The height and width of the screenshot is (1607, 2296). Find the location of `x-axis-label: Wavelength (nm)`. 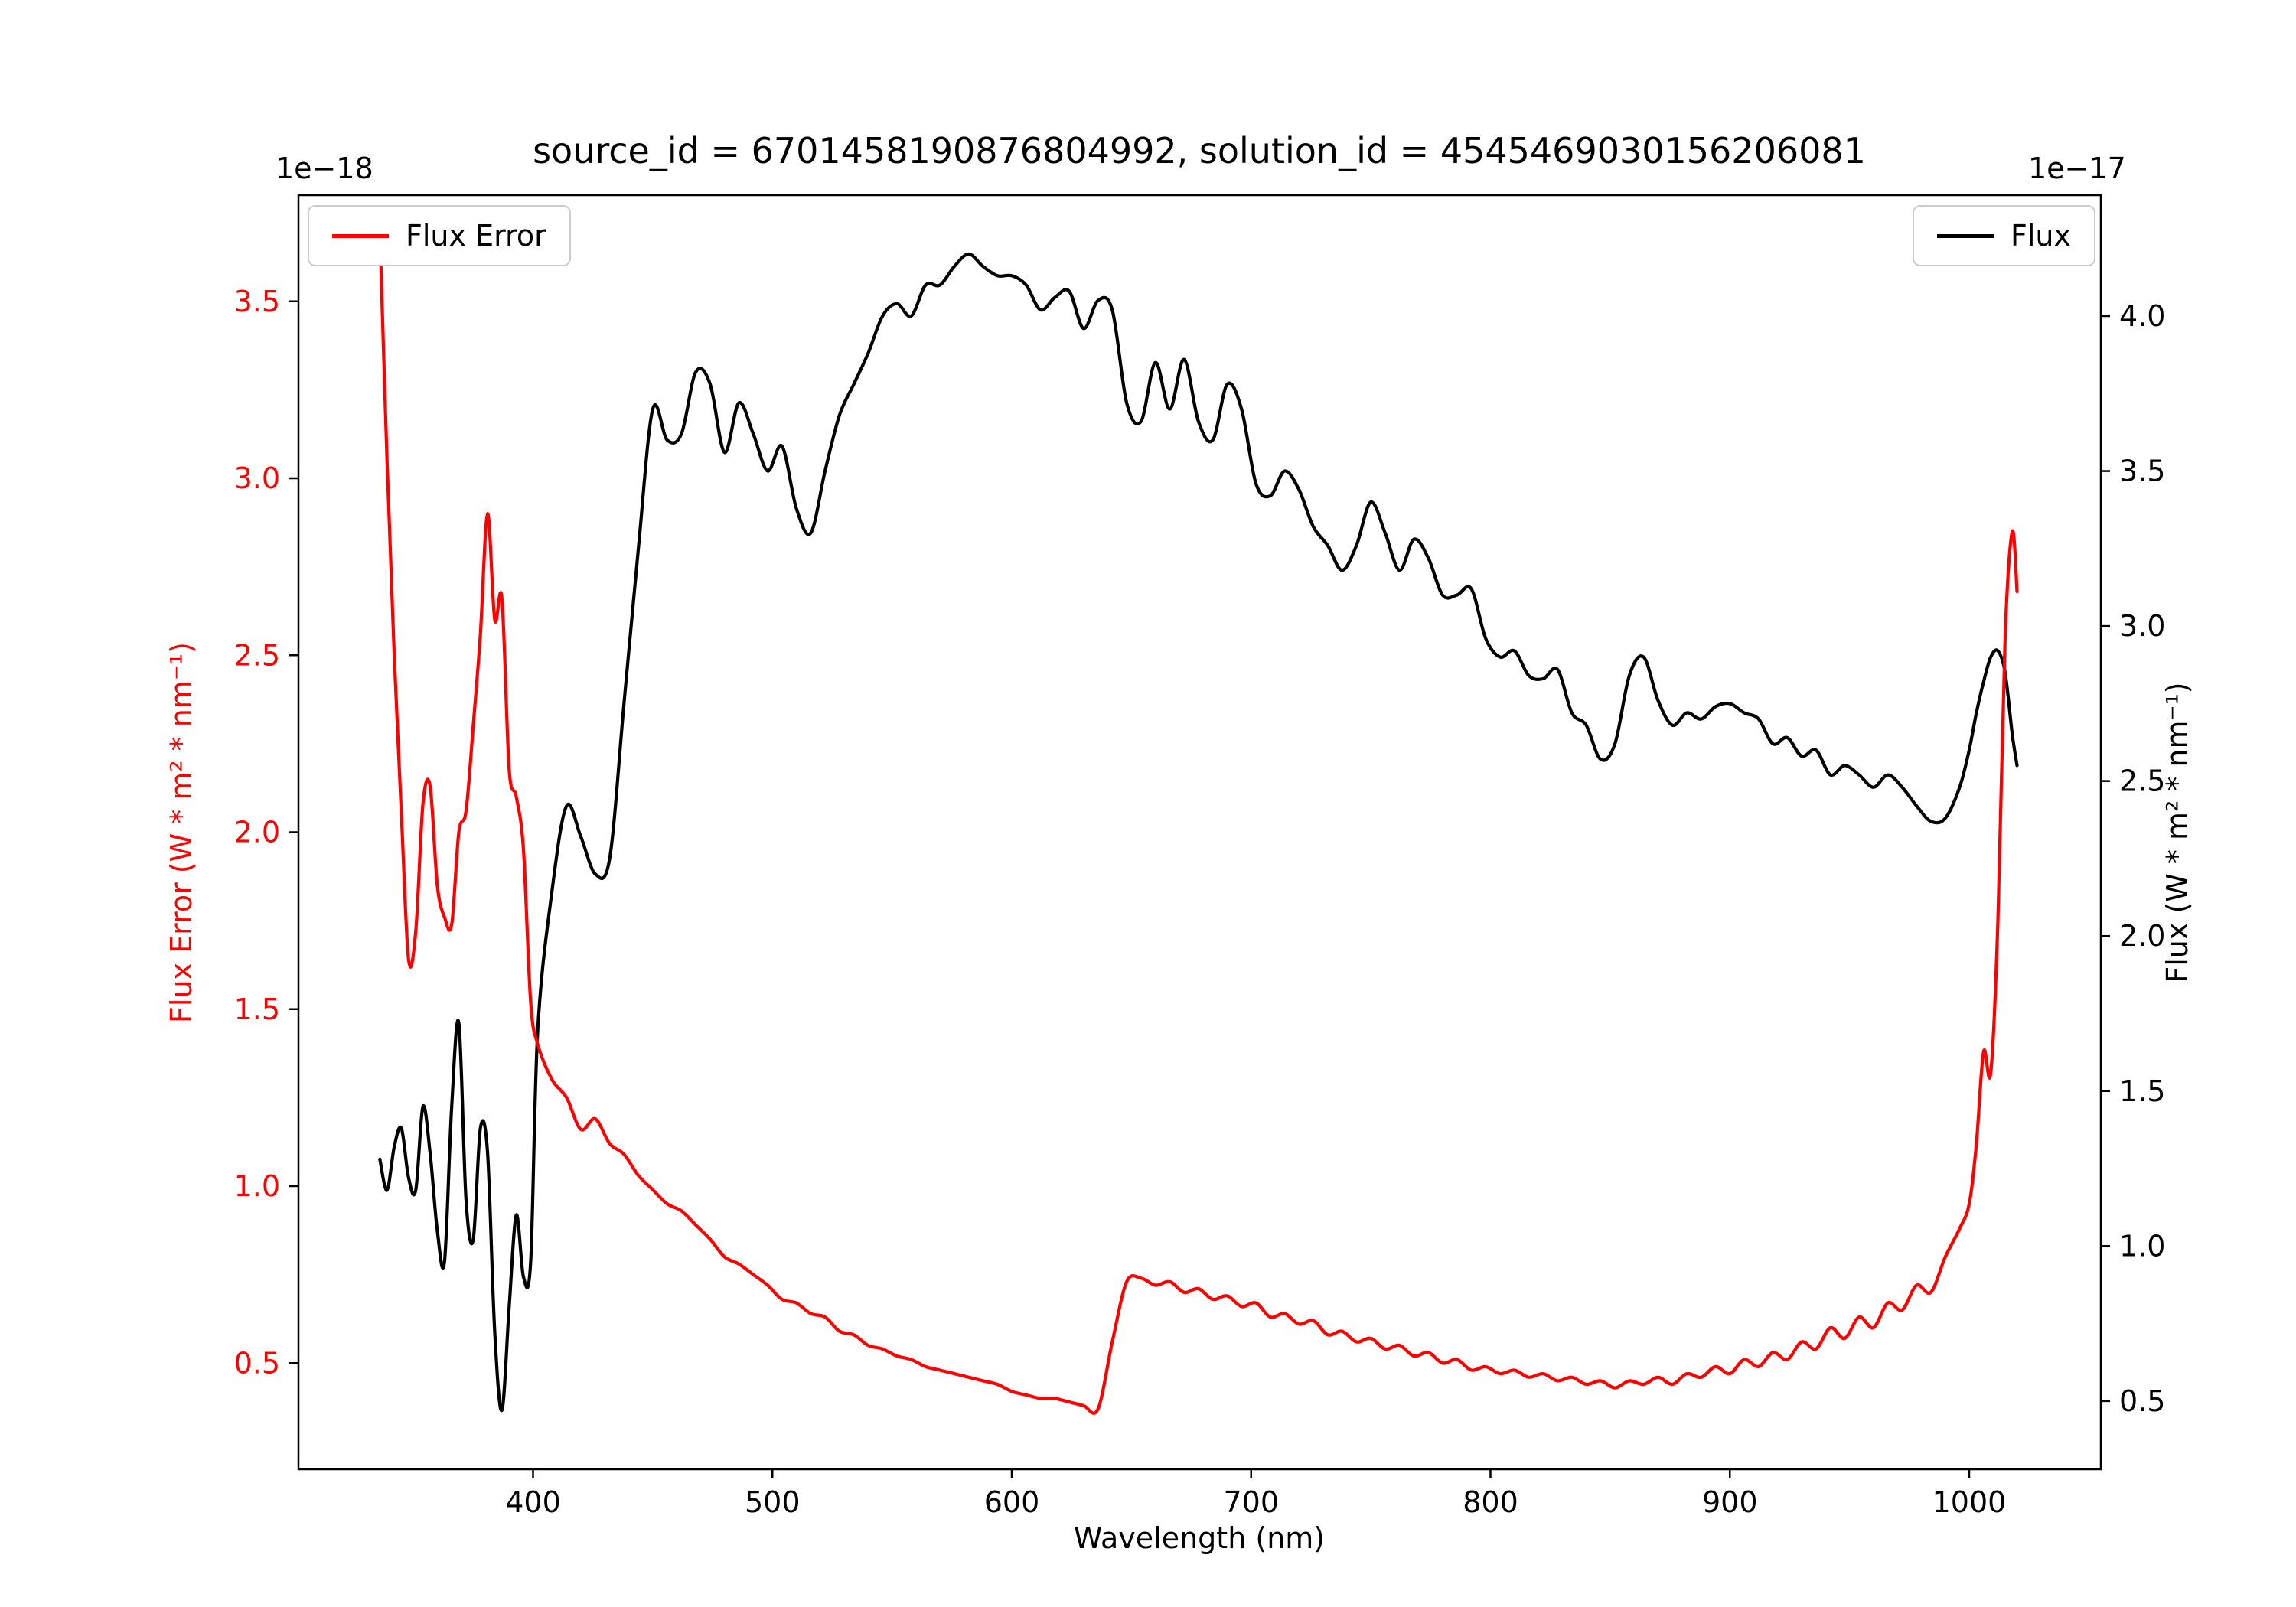

x-axis-label: Wavelength (nm) is located at coordinates (1199, 1538).